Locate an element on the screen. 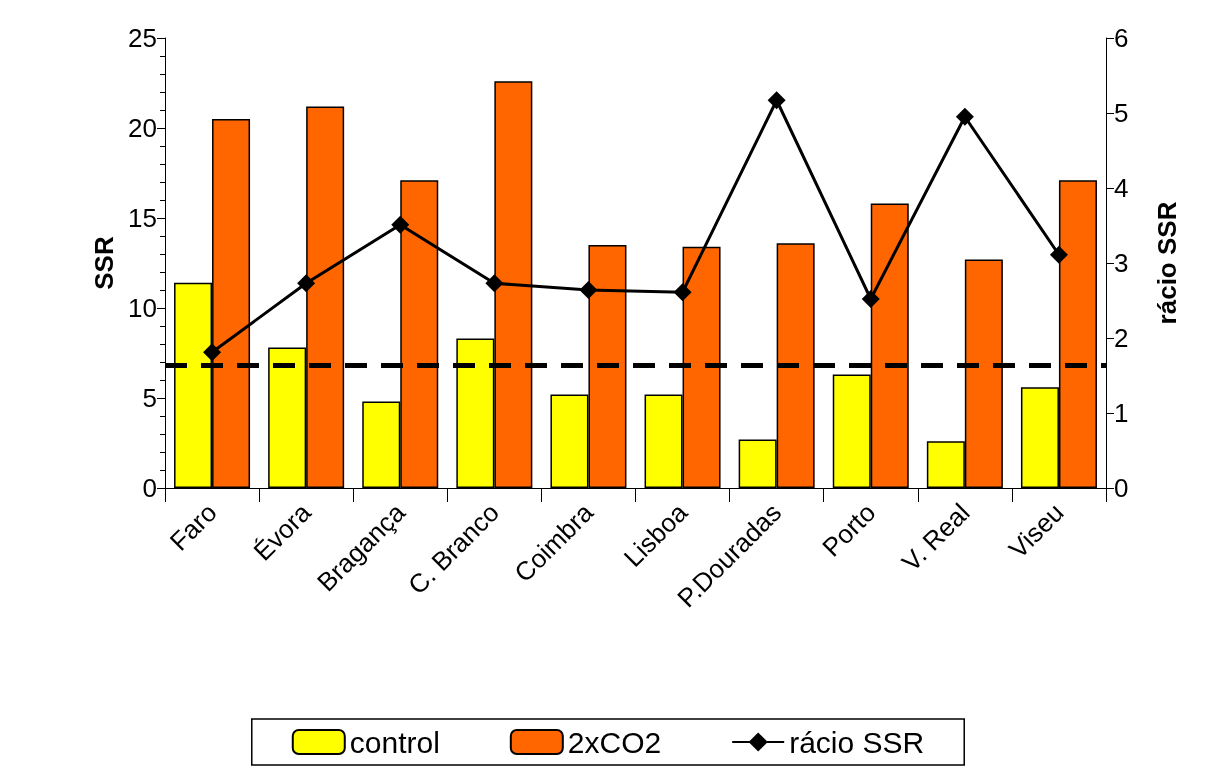  legend-label: 2xCO2 is located at coordinates (614, 742).